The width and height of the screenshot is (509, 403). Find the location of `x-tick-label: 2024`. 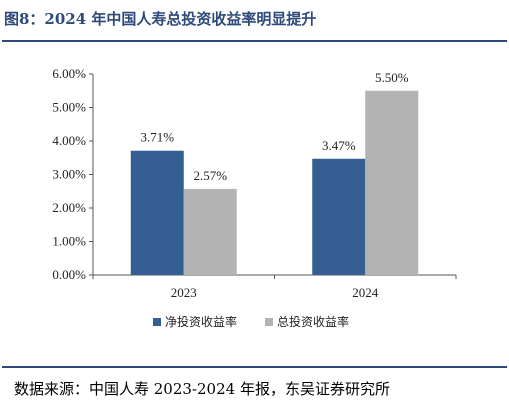

x-tick-label: 2024 is located at coordinates (365, 292).